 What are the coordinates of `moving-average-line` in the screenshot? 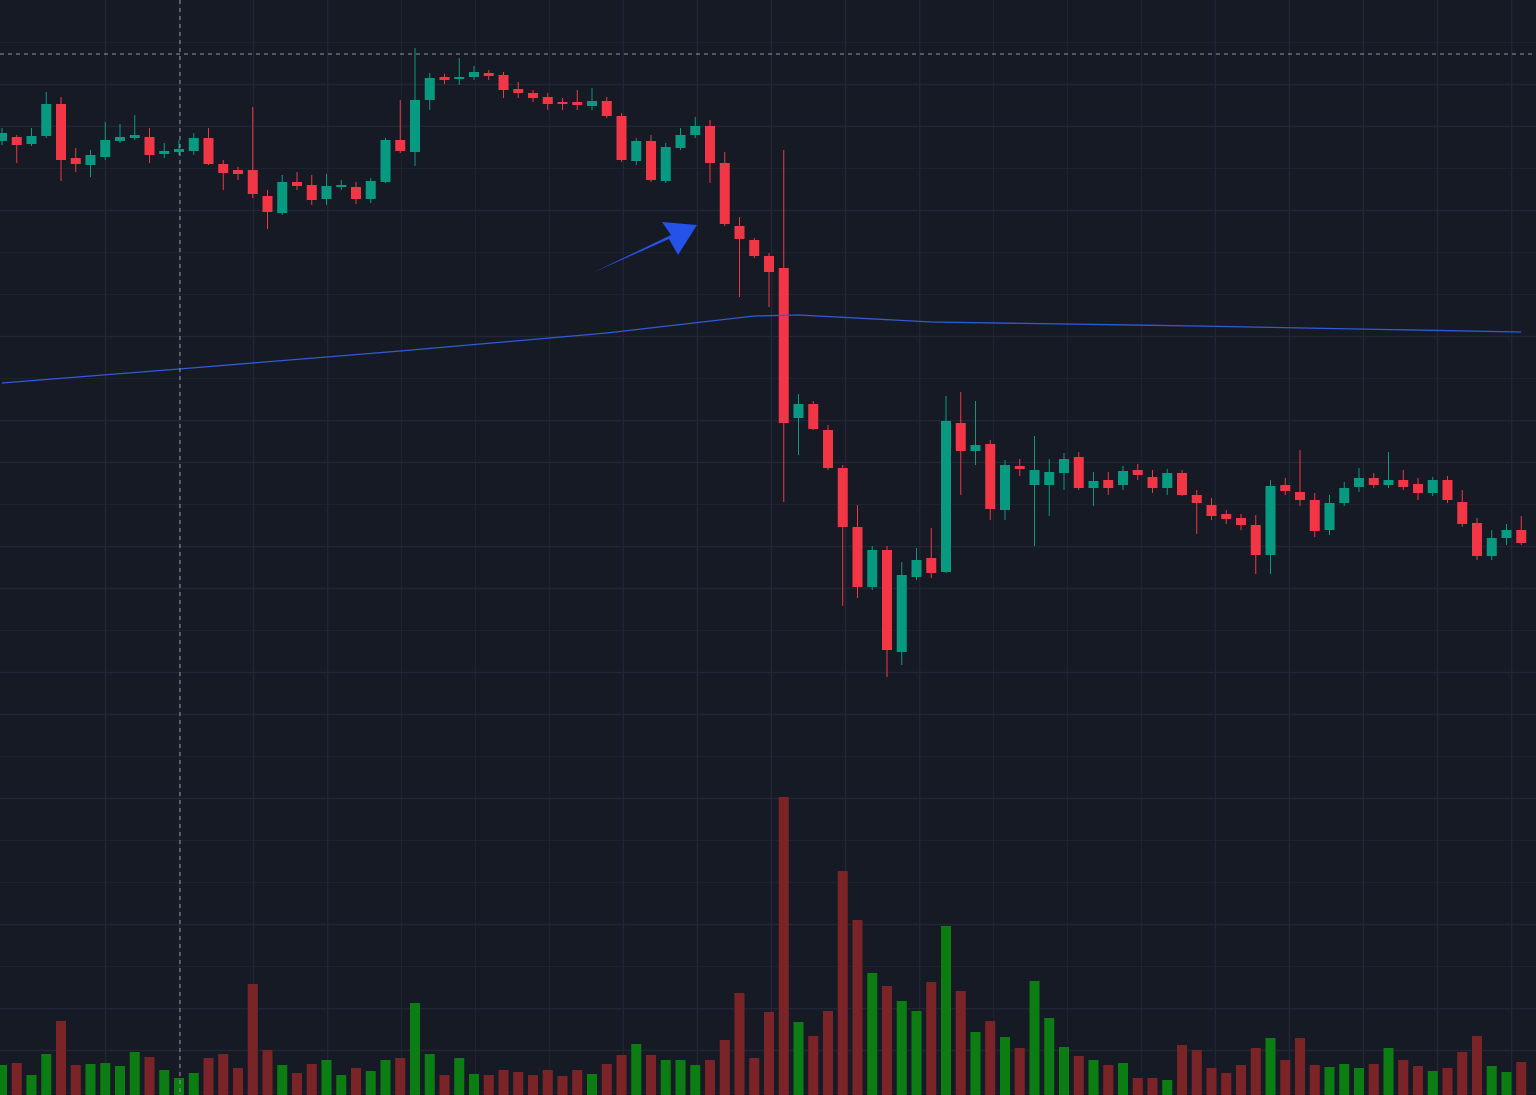 It's located at (761, 349).